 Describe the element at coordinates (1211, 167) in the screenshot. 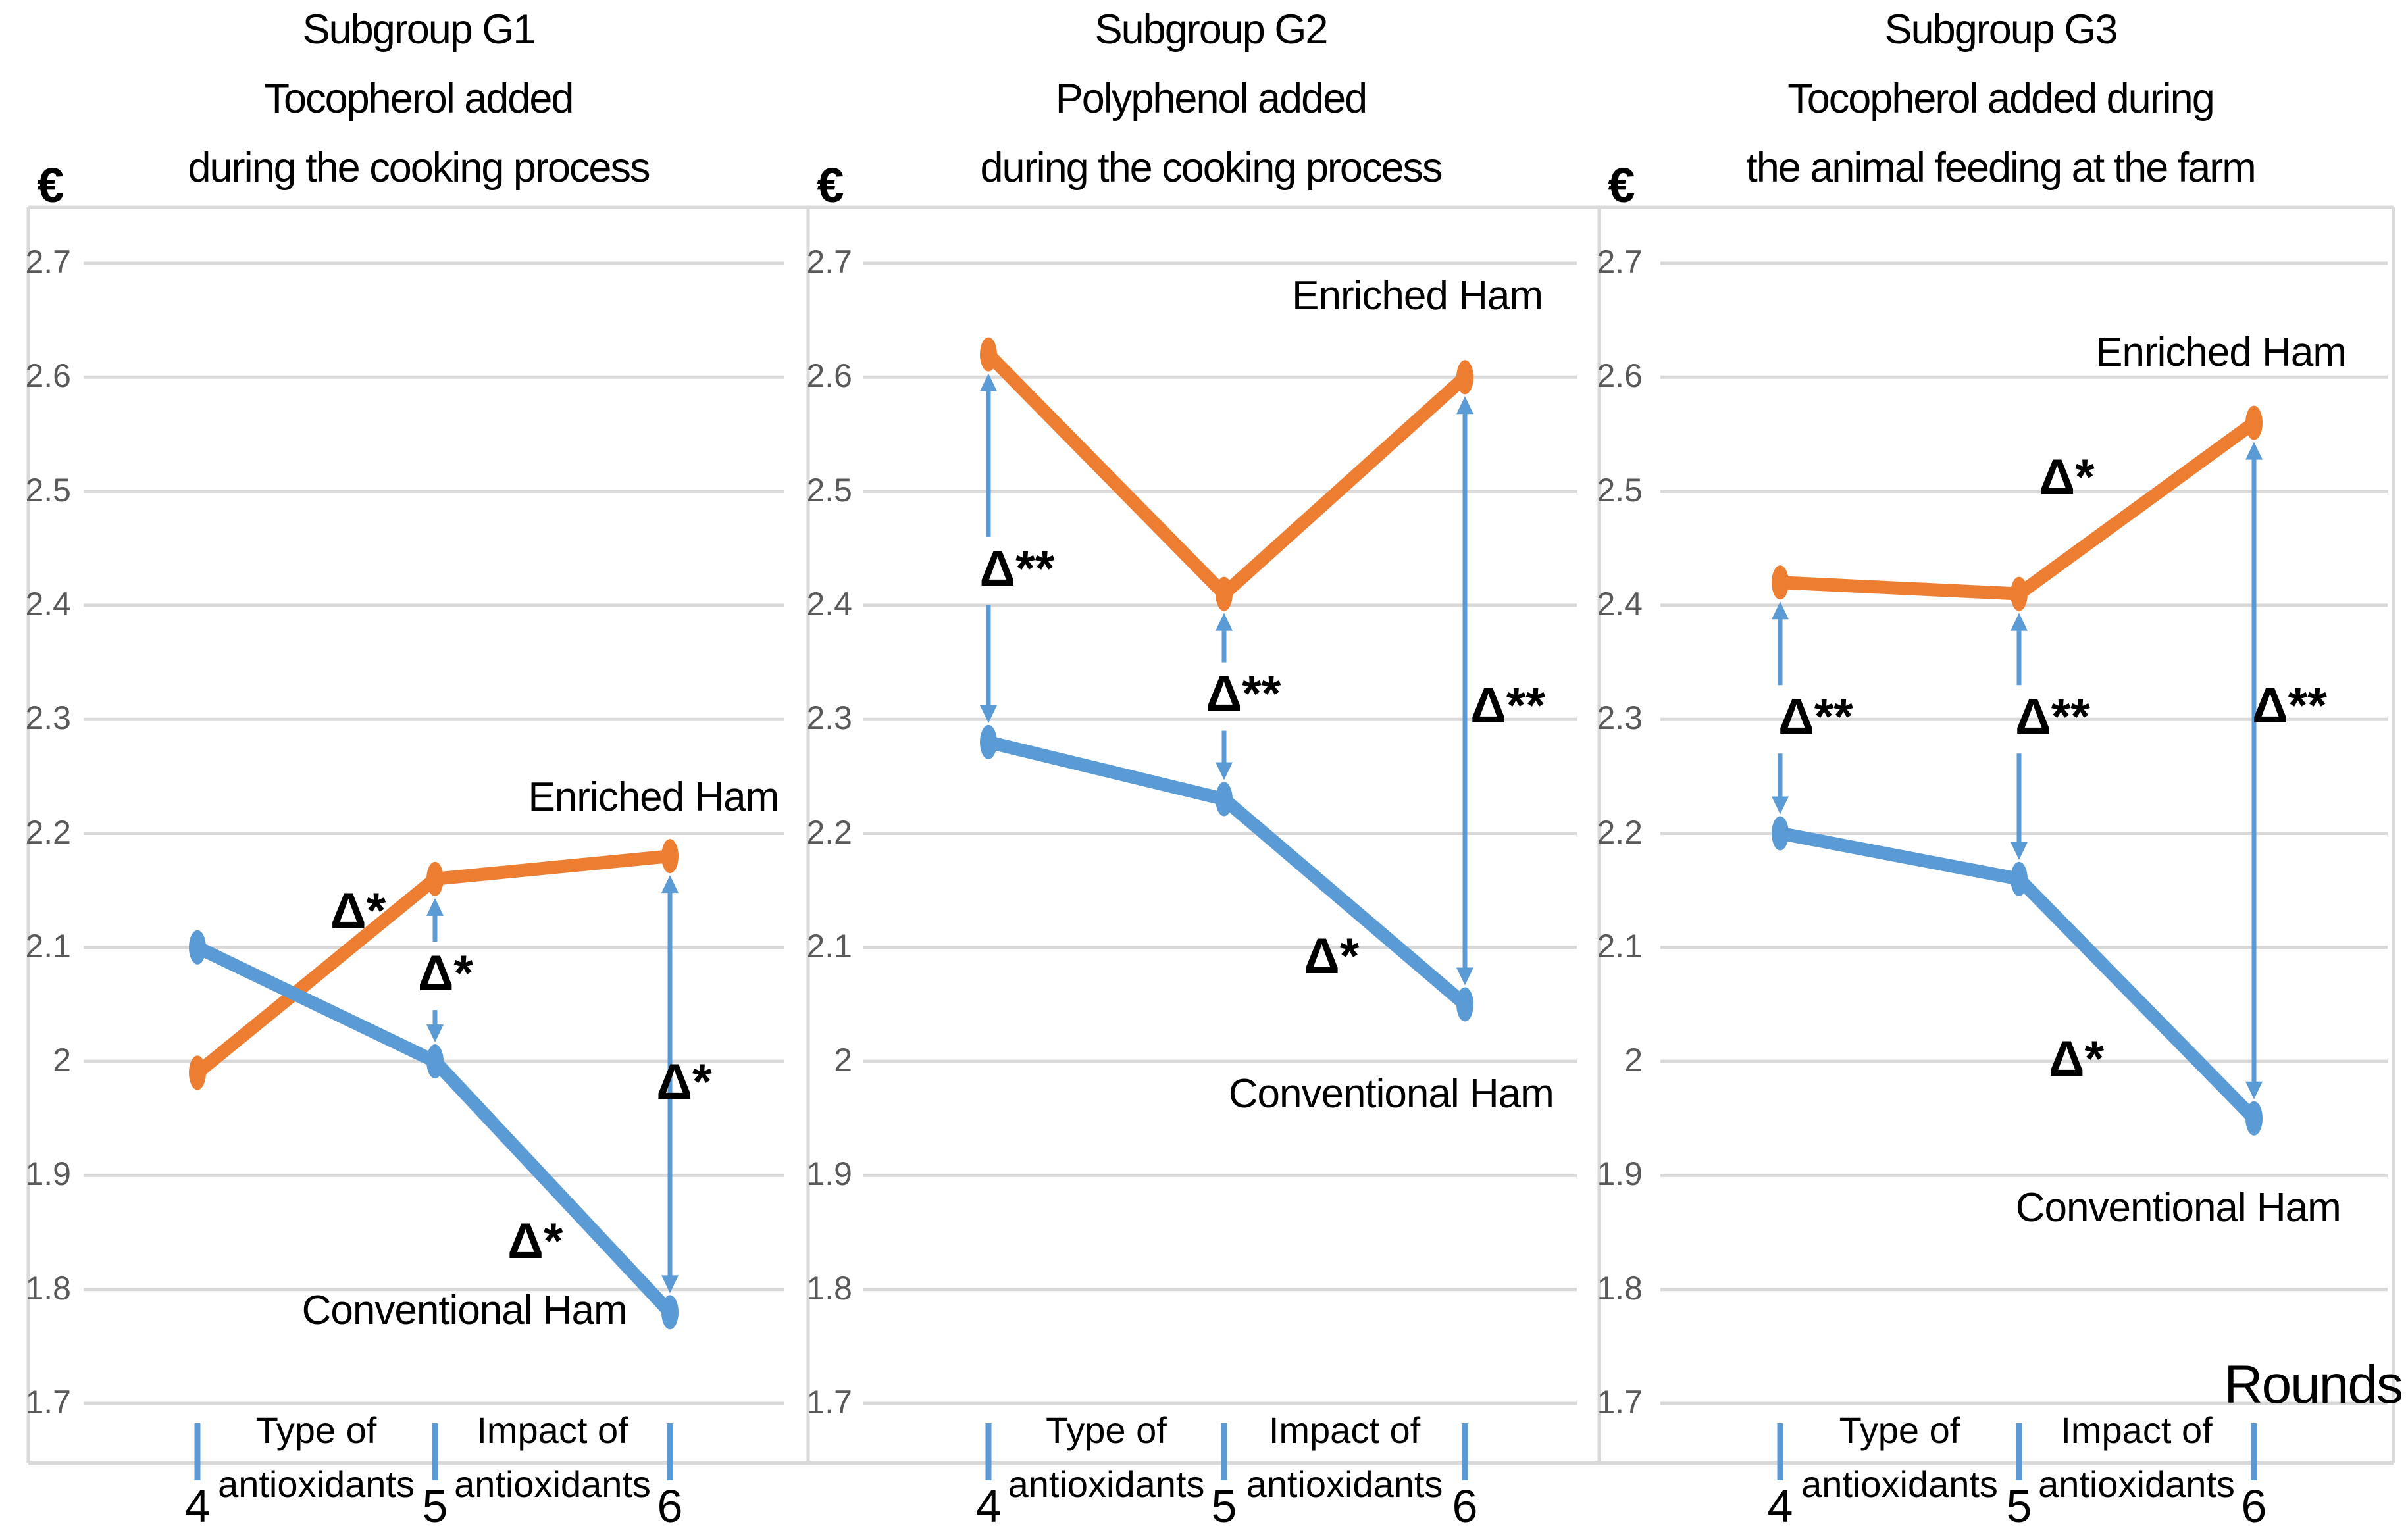

I see `panel-title-line: during the cooking process` at that location.